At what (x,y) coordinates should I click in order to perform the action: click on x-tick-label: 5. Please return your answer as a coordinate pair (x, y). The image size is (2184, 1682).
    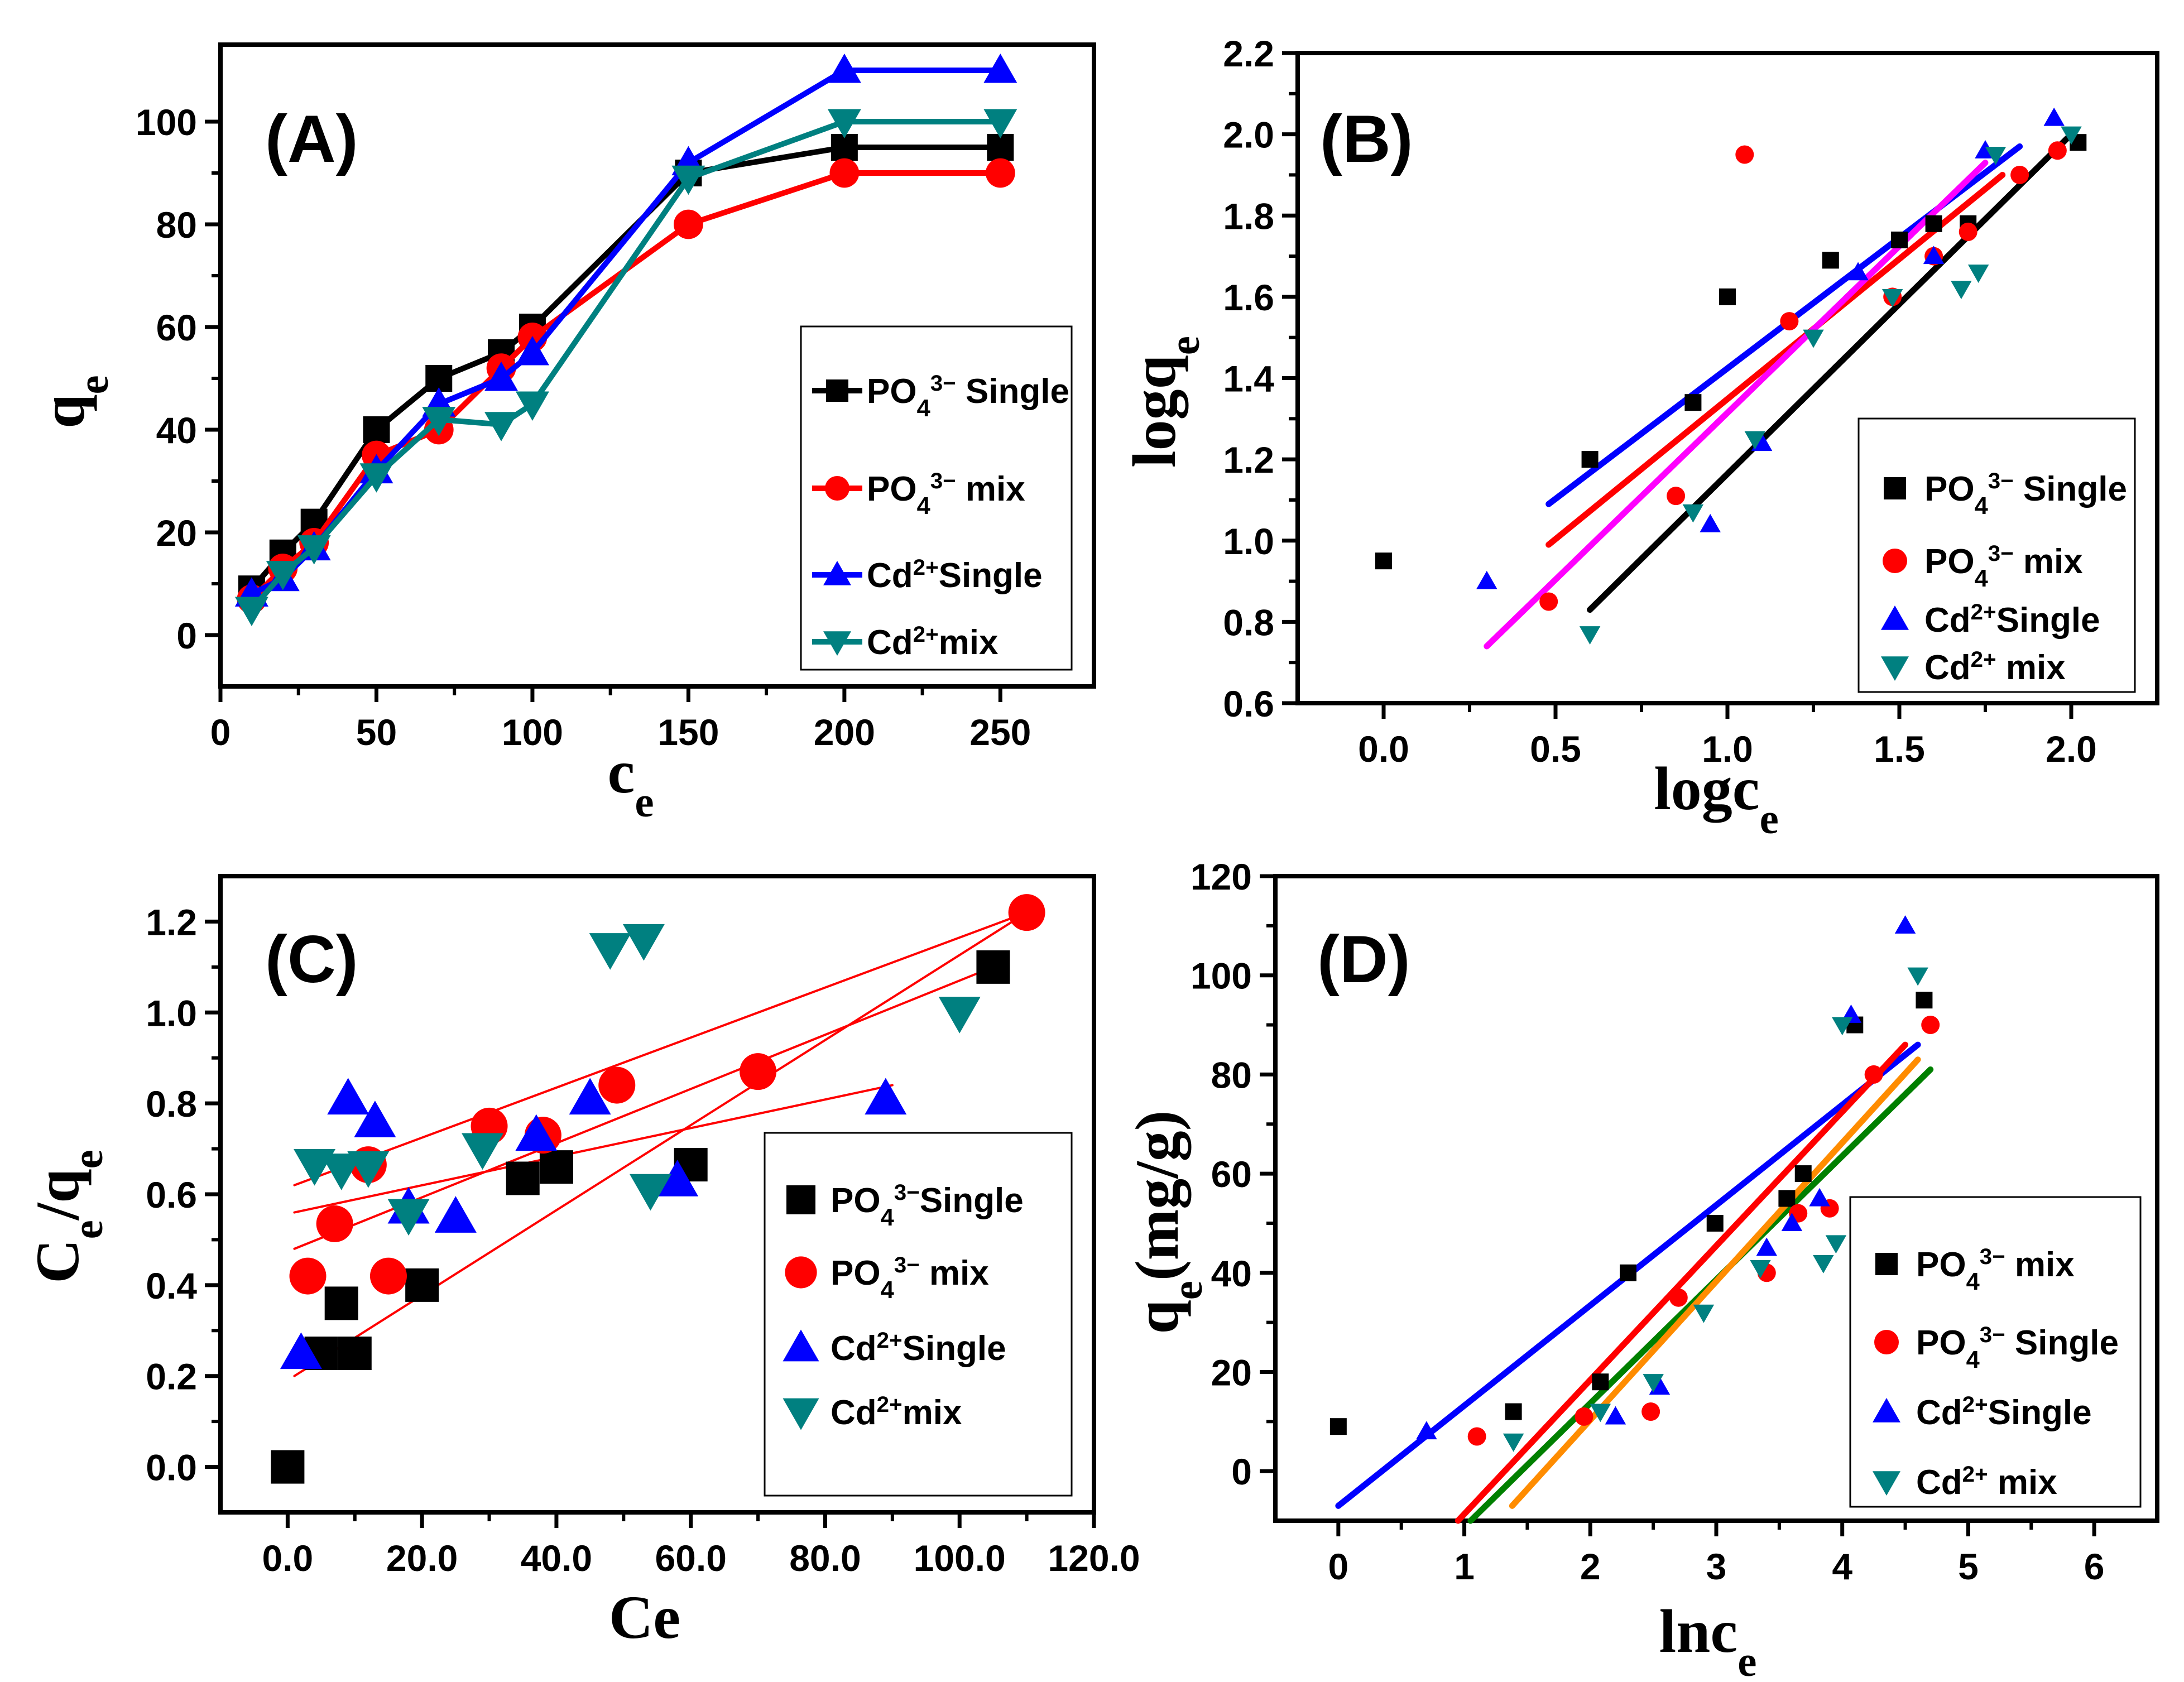
    Looking at the image, I should click on (1968, 1566).